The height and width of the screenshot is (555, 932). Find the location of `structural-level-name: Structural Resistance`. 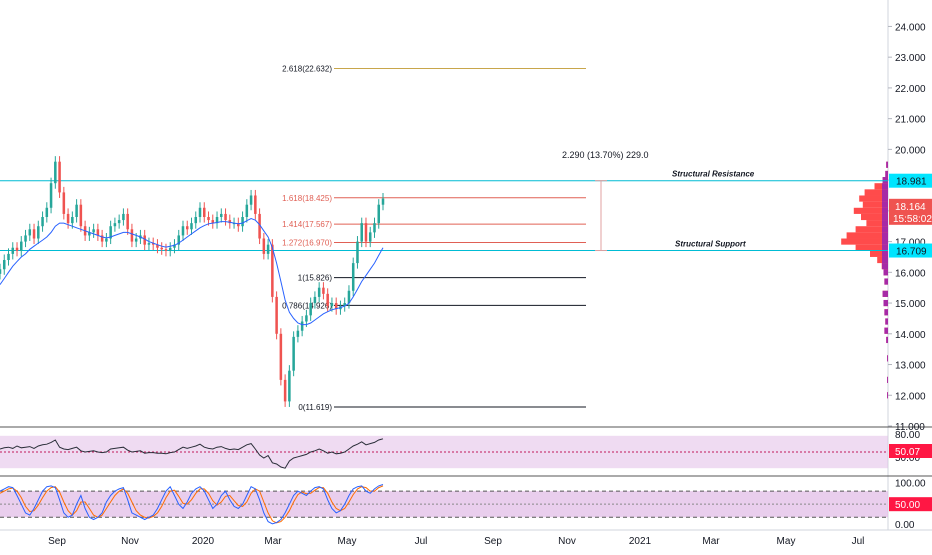

structural-level-name: Structural Resistance is located at coordinates (713, 174).